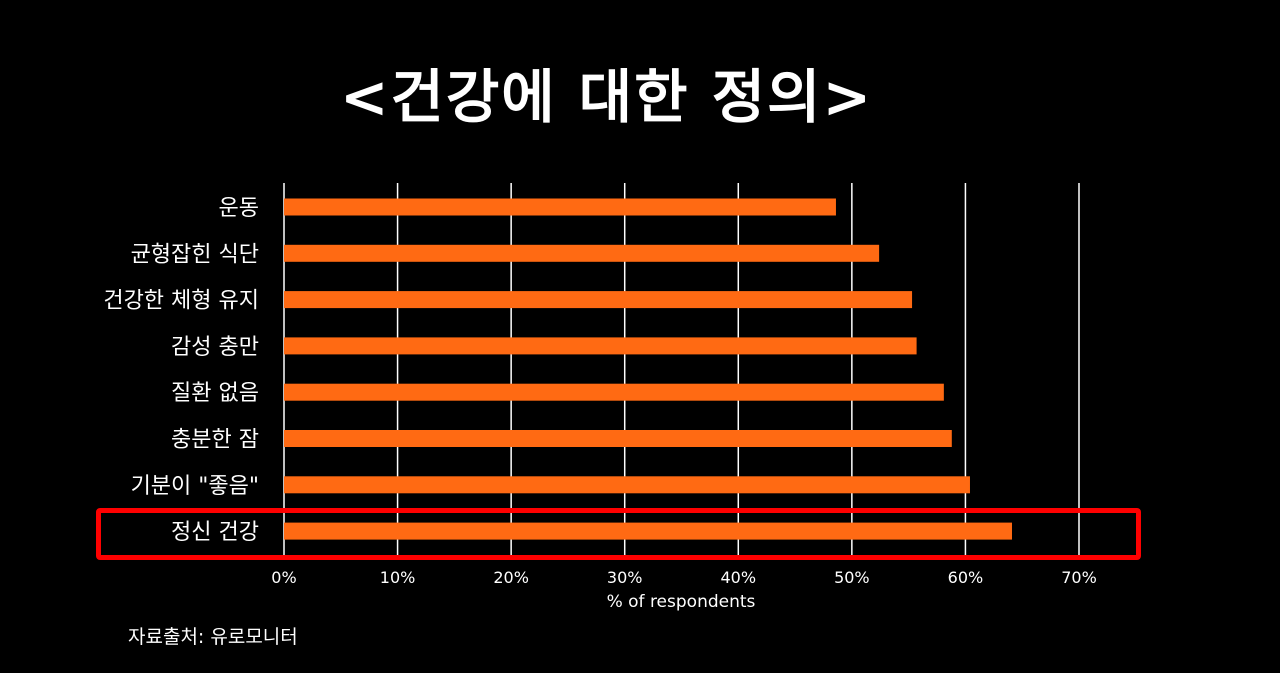 Image resolution: width=1280 pixels, height=673 pixels. I want to click on category-label: 감성 충만, so click(215, 347).